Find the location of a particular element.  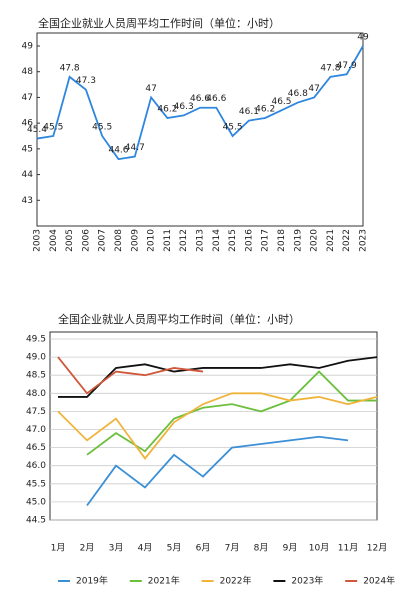

data-label: 47.9 is located at coordinates (347, 66).